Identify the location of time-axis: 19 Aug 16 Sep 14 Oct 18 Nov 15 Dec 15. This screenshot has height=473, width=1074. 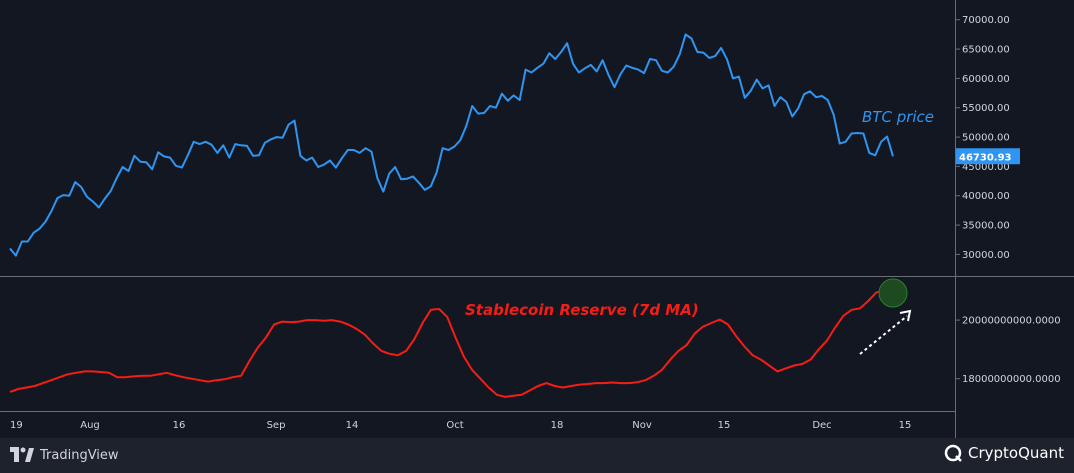
(460, 425).